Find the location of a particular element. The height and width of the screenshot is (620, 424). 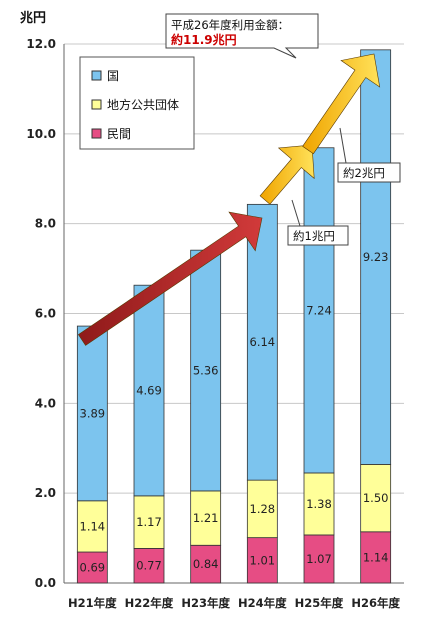

legend: 国 地方公共団体 民間 is located at coordinates (137, 103).